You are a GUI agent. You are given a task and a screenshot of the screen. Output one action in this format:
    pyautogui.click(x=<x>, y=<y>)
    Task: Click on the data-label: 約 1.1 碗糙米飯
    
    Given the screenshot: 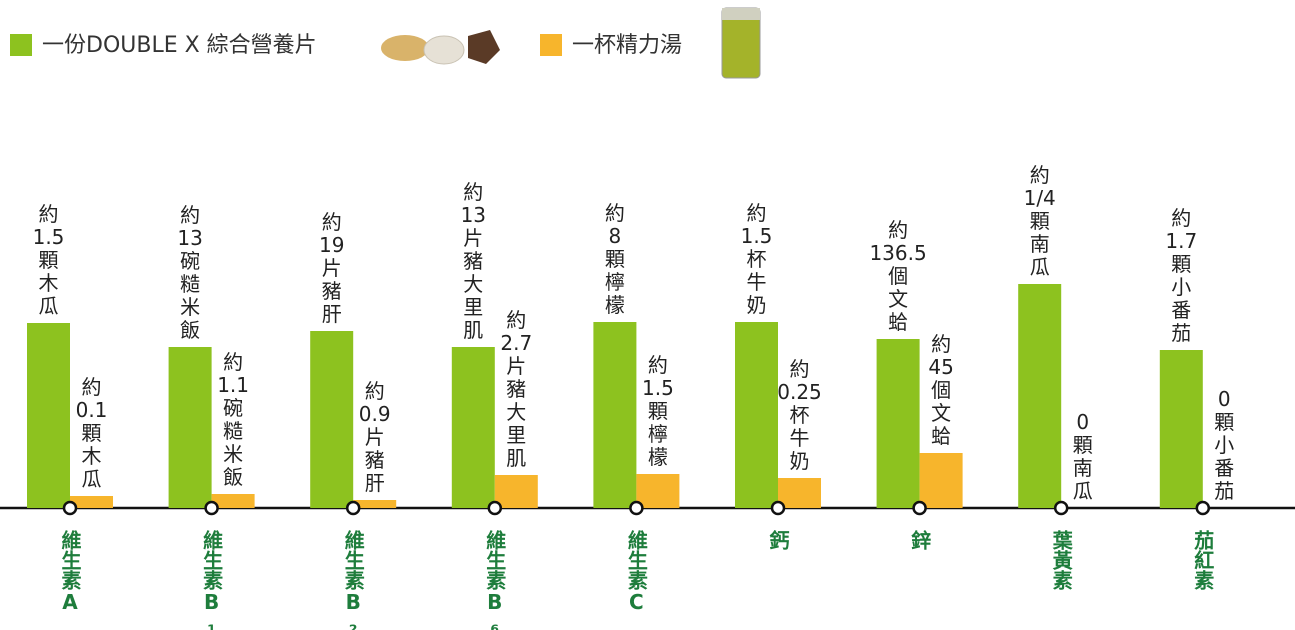 What is the action you would take?
    pyautogui.click(x=233, y=419)
    